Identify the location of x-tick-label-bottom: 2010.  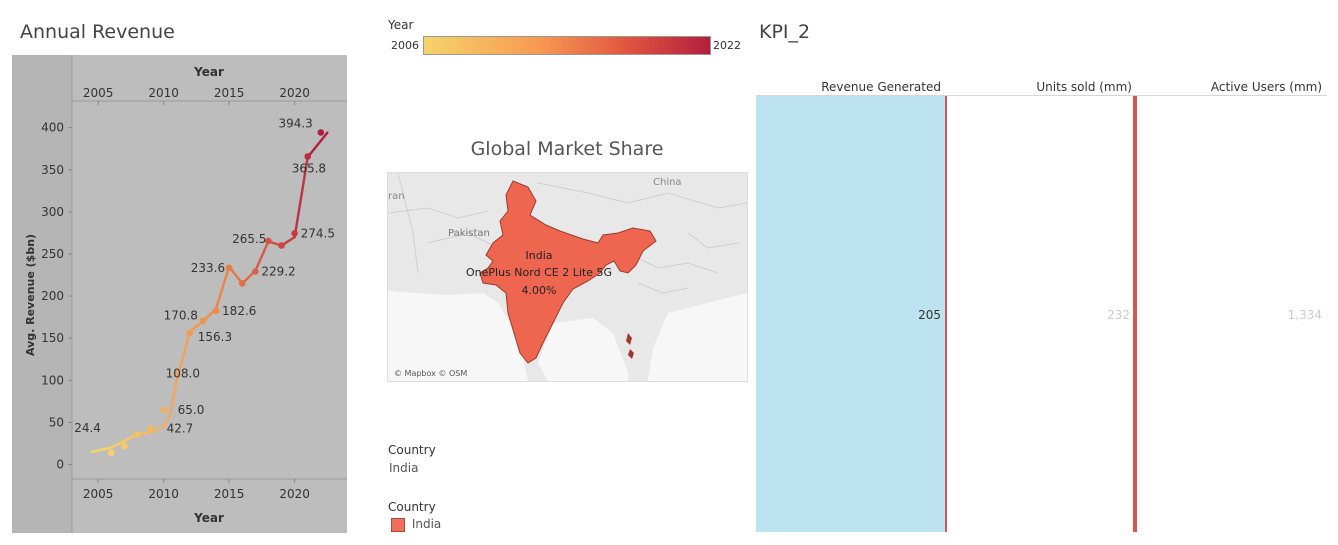
(163, 494).